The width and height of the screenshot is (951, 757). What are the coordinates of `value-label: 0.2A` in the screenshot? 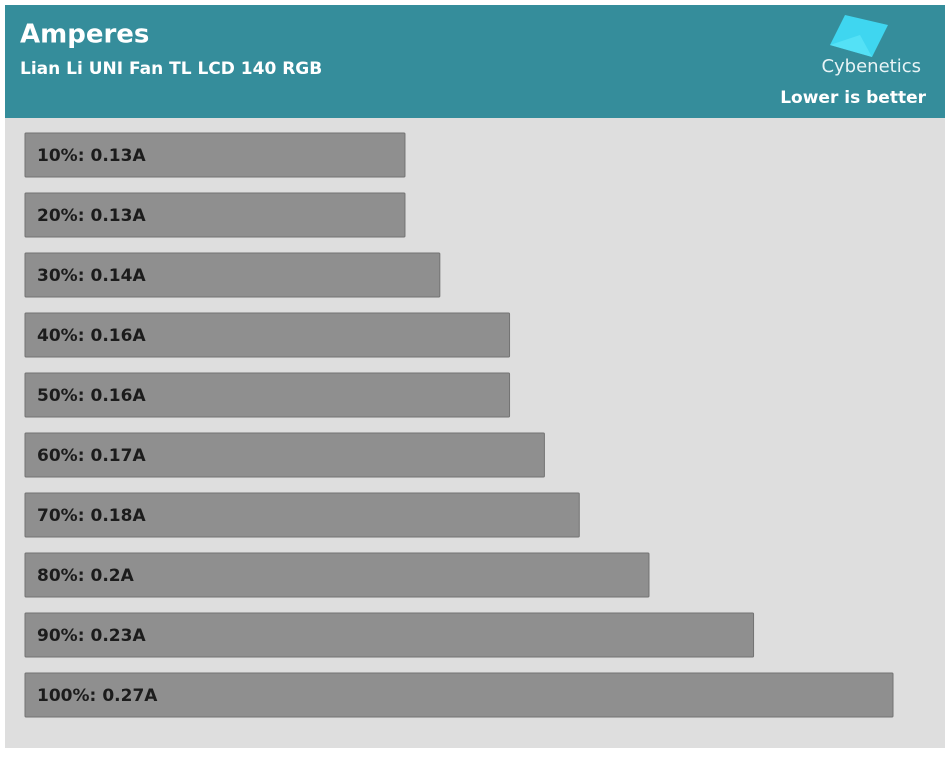 It's located at (113, 576).